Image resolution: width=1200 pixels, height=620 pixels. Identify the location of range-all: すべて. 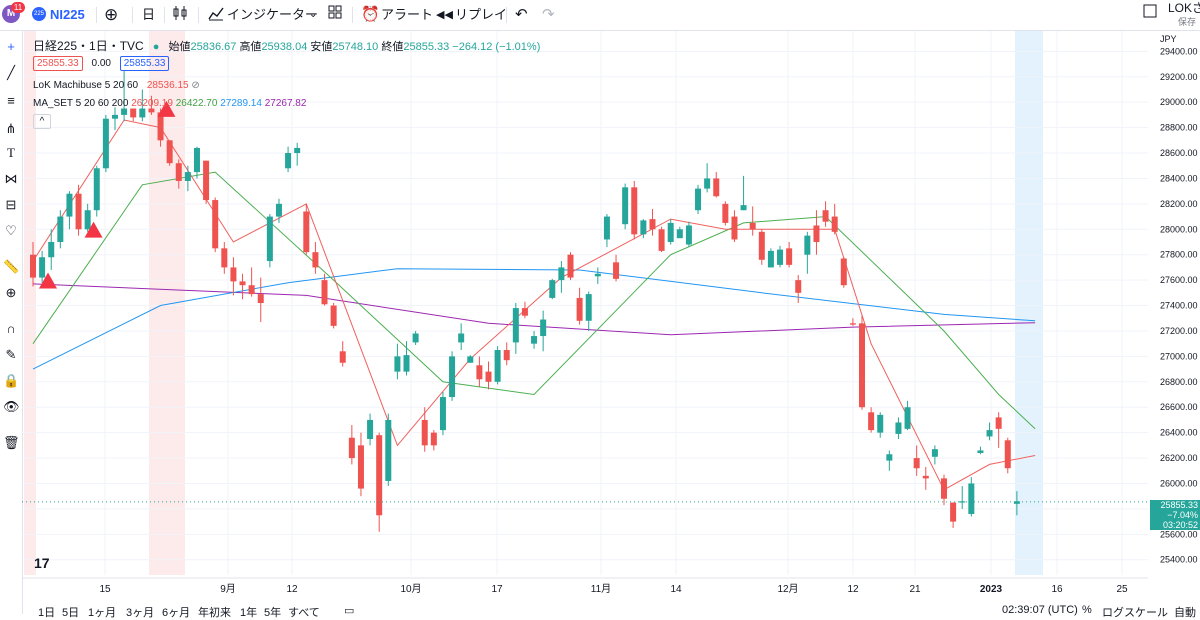
(304, 613).